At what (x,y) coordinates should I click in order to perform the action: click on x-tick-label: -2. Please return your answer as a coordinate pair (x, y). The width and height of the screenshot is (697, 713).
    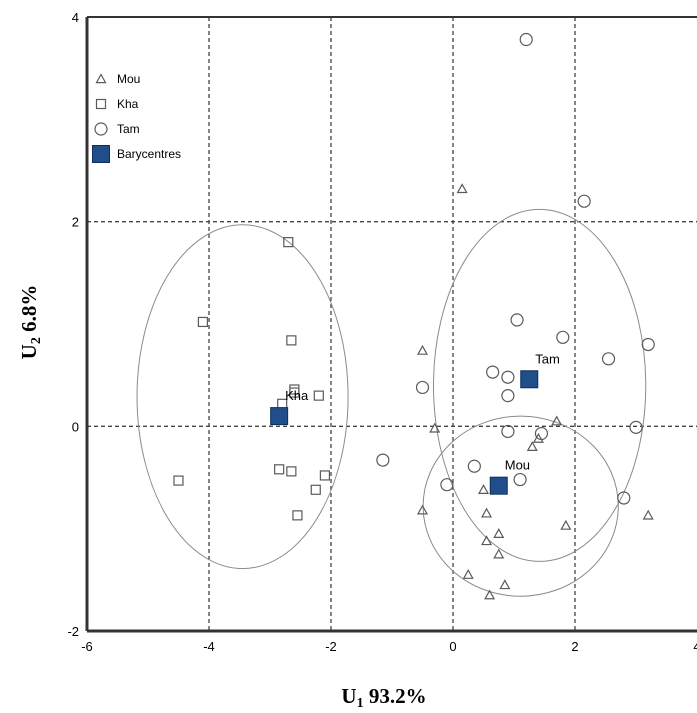
    Looking at the image, I should click on (331, 646).